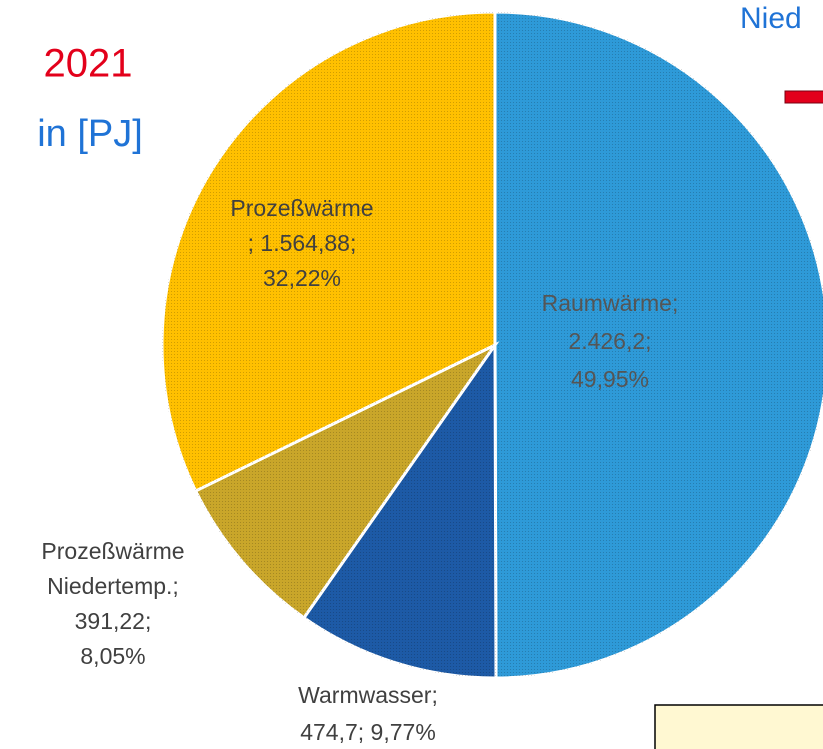 This screenshot has width=823, height=749. I want to click on year: 2021, so click(88, 64).